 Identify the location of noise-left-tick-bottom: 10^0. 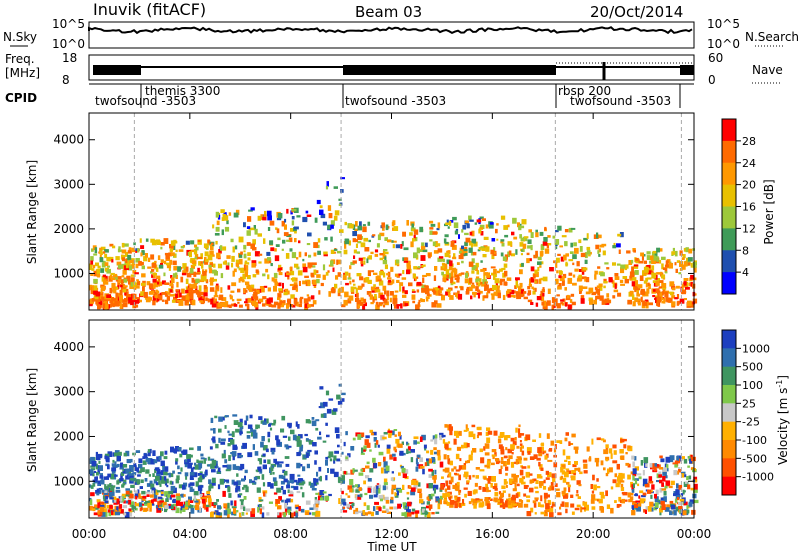
(68, 44).